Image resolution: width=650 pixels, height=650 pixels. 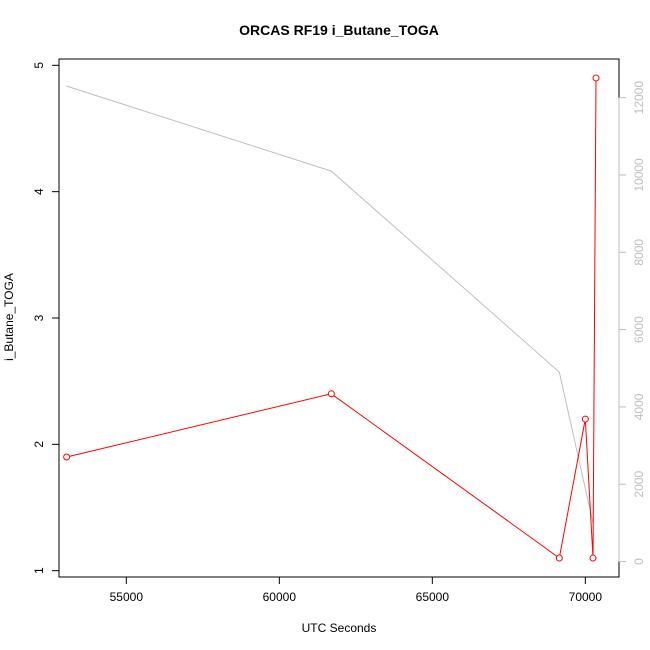 I want to click on y-tick-label: 1, so click(x=39, y=570).